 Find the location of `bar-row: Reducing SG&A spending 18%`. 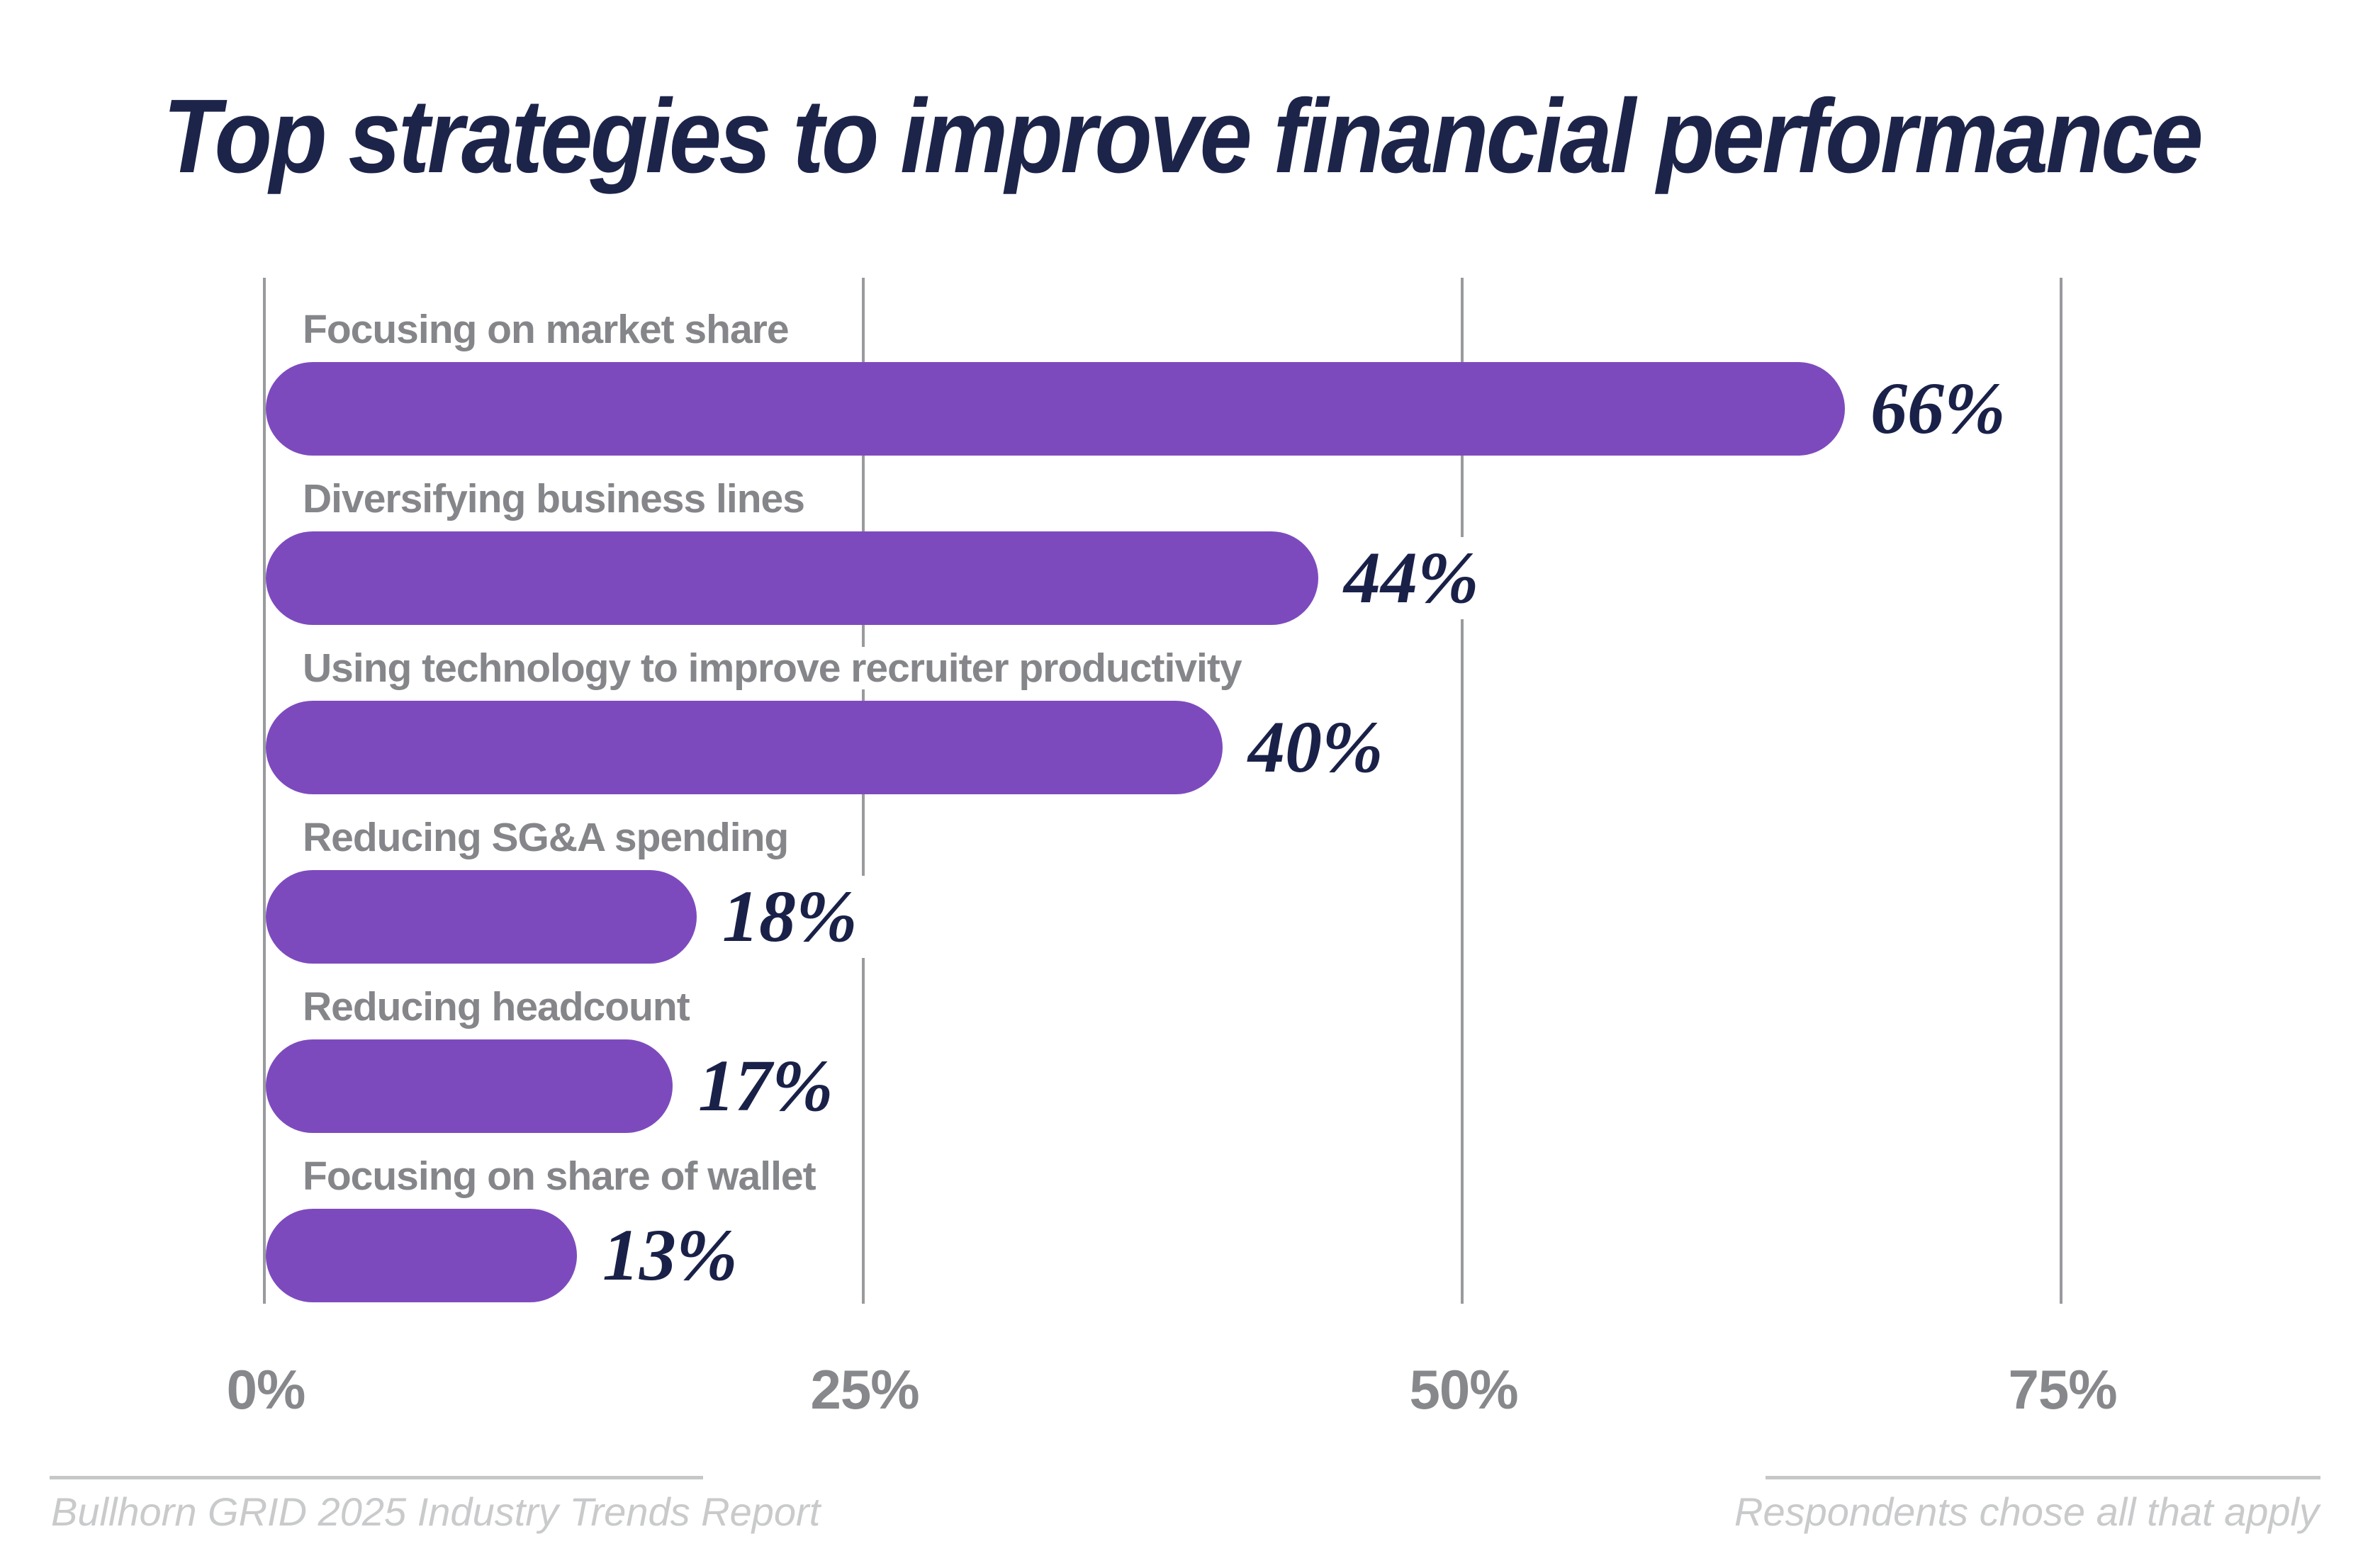

bar-row: Reducing SG&A spending 18% is located at coordinates (1304, 890).